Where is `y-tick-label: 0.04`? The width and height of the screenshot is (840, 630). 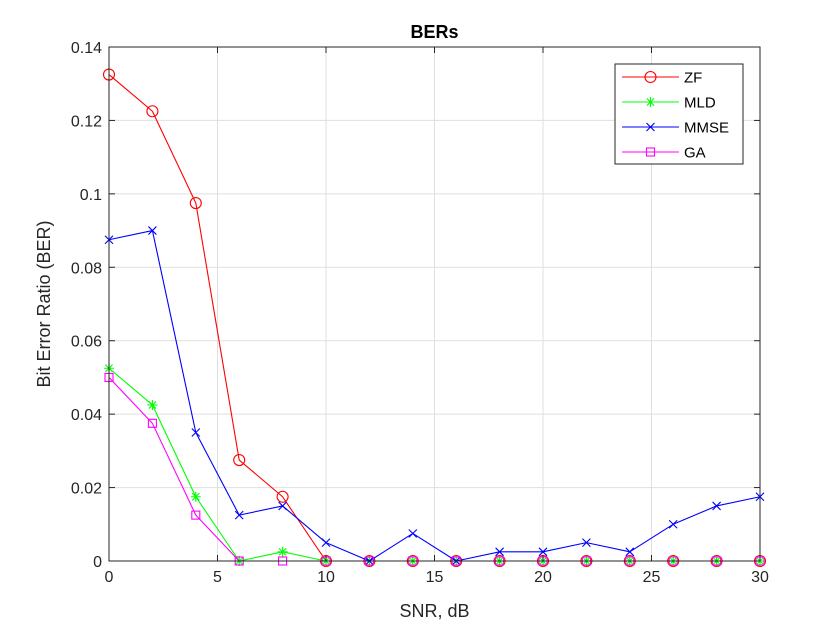 y-tick-label: 0.04 is located at coordinates (86, 415).